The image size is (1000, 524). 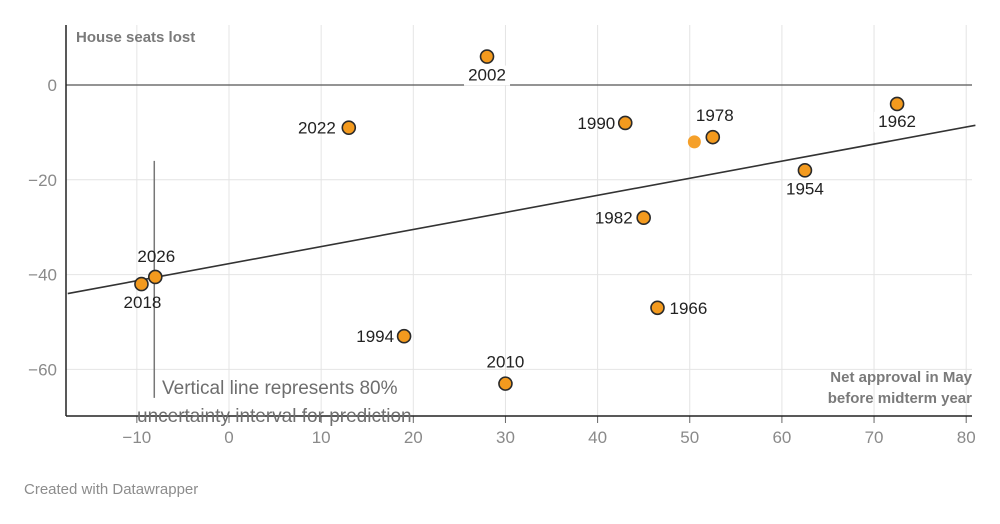 I want to click on data-point-1982, so click(x=643, y=218).